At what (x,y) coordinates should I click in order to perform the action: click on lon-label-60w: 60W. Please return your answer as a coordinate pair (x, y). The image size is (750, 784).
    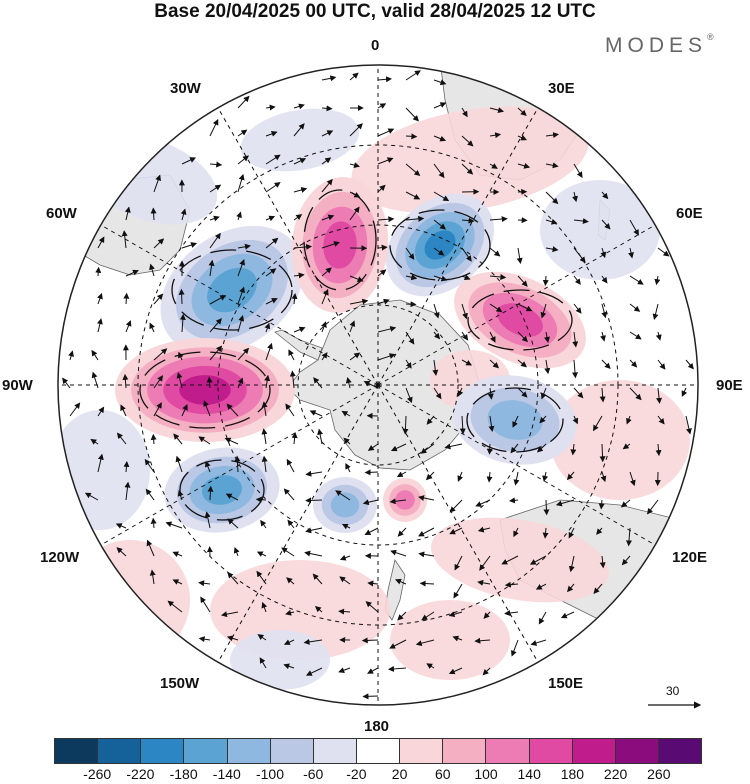
    Looking at the image, I should click on (61, 213).